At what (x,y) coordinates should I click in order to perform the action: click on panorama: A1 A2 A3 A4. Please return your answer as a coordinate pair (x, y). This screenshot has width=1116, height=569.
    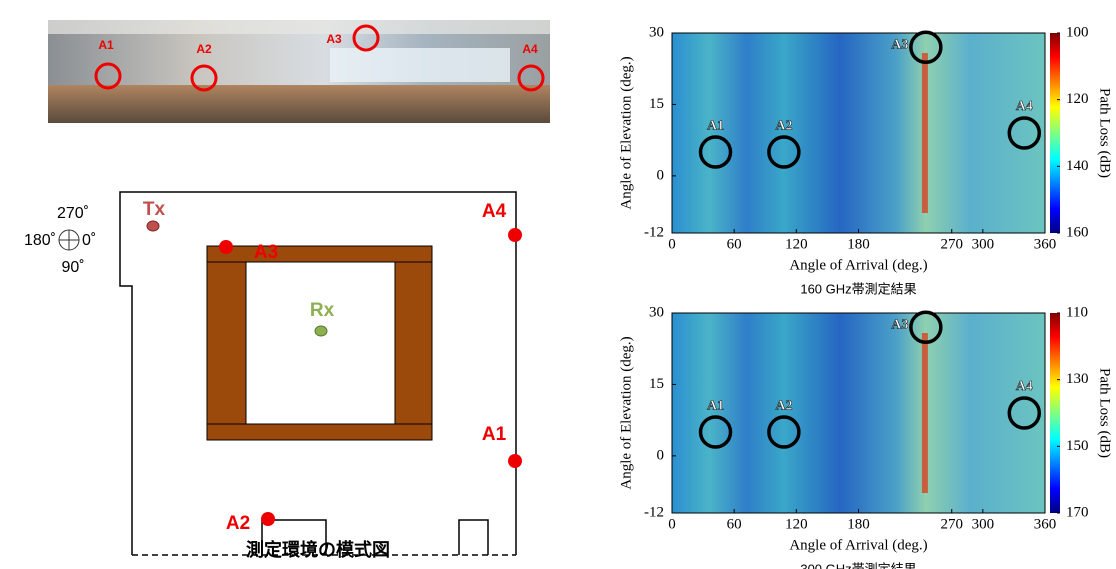
    Looking at the image, I should click on (299, 71).